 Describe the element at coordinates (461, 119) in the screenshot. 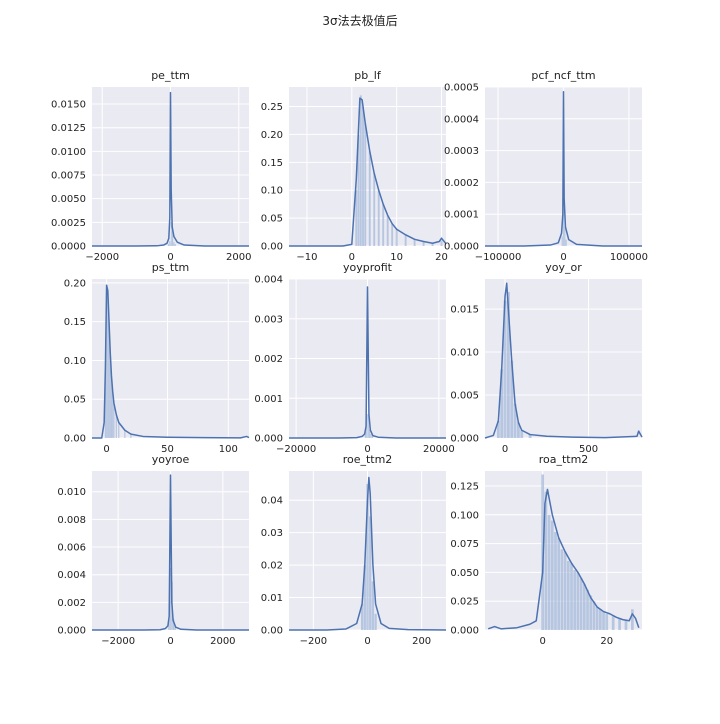

I see `y-tick-label: 0.0004` at that location.